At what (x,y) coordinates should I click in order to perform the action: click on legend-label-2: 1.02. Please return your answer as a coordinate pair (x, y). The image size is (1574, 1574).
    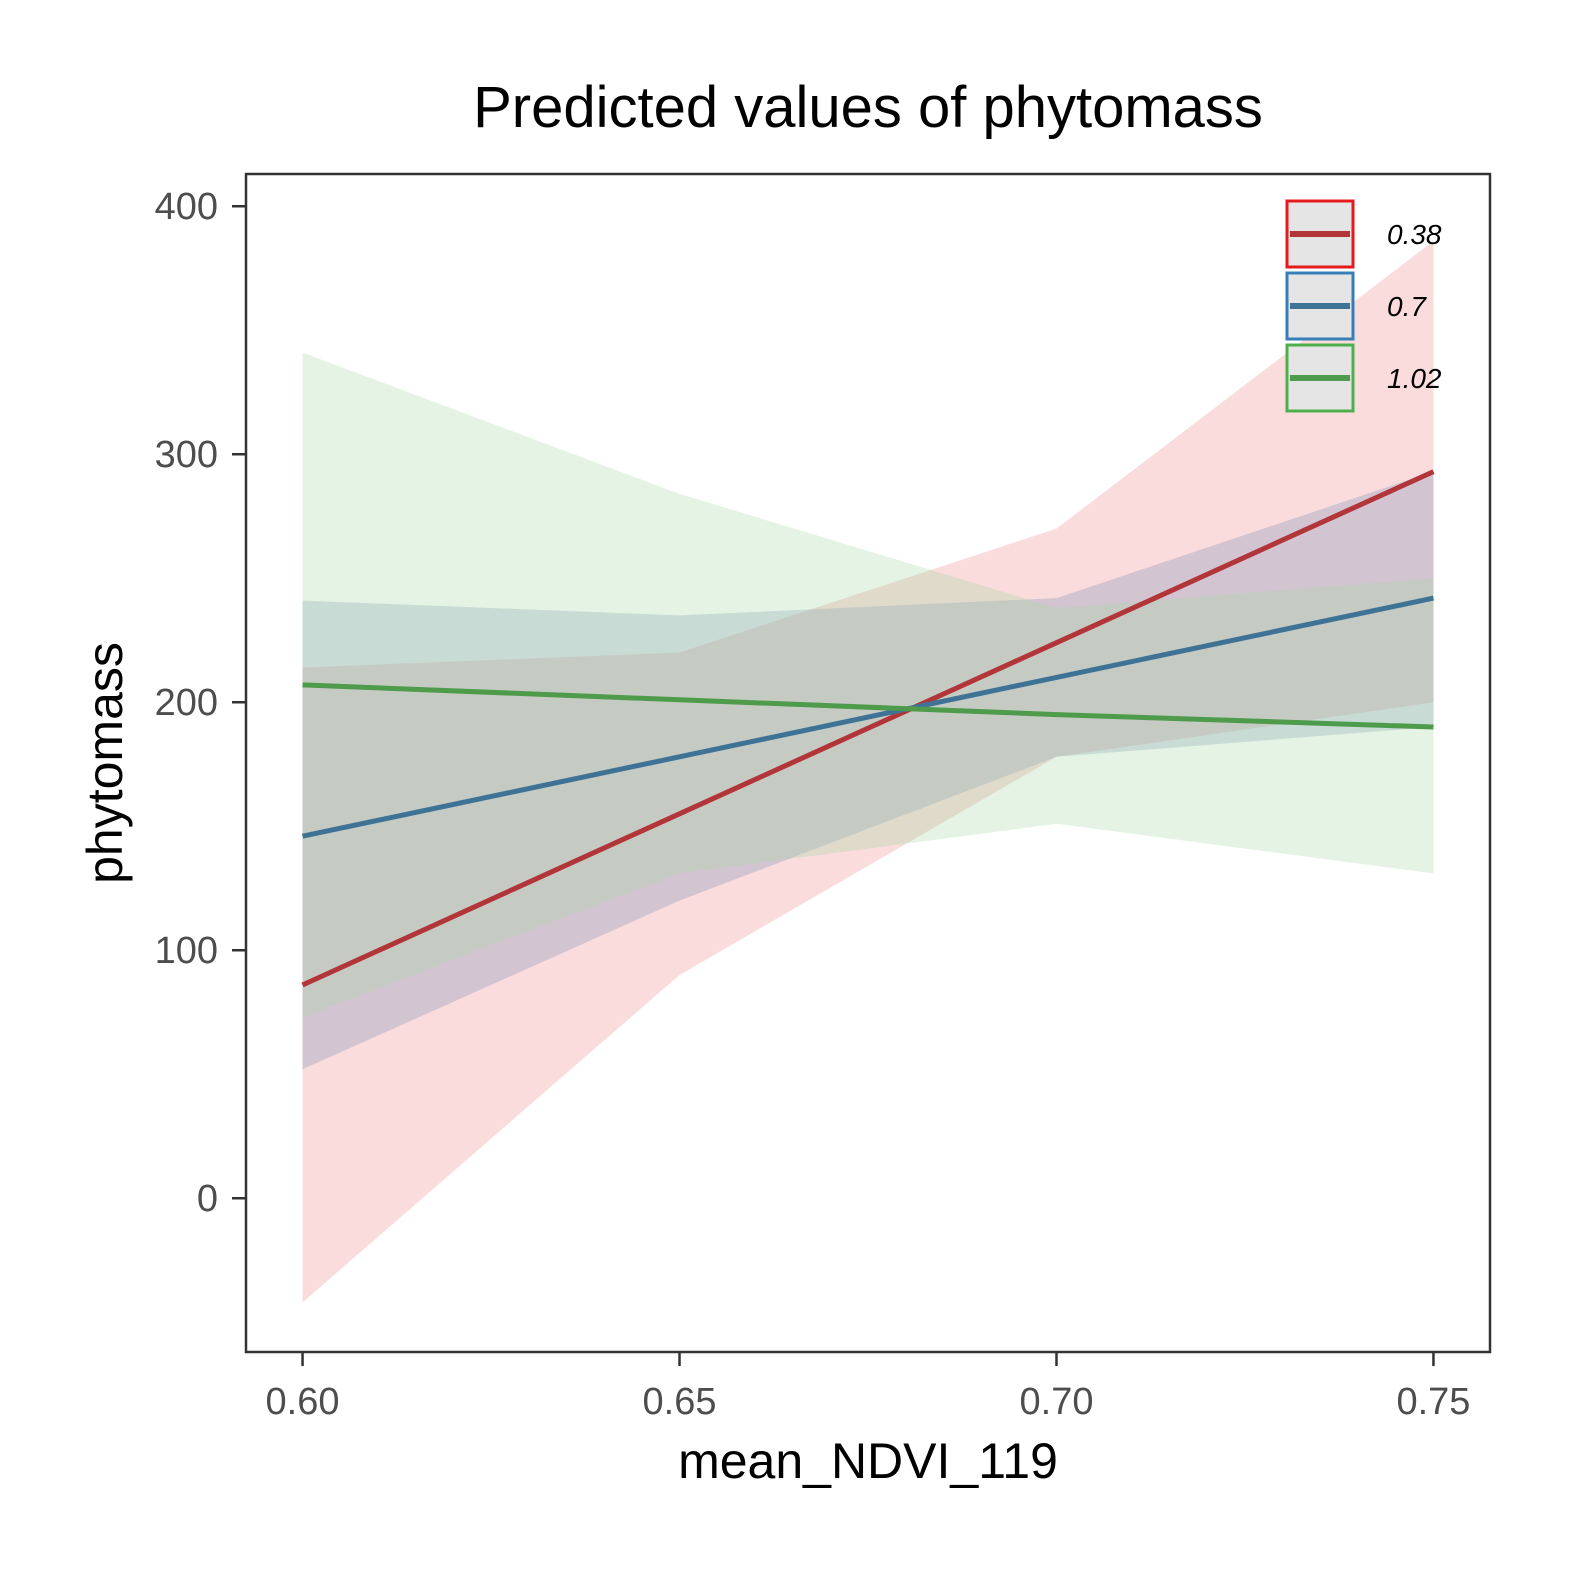
    Looking at the image, I should click on (1414, 378).